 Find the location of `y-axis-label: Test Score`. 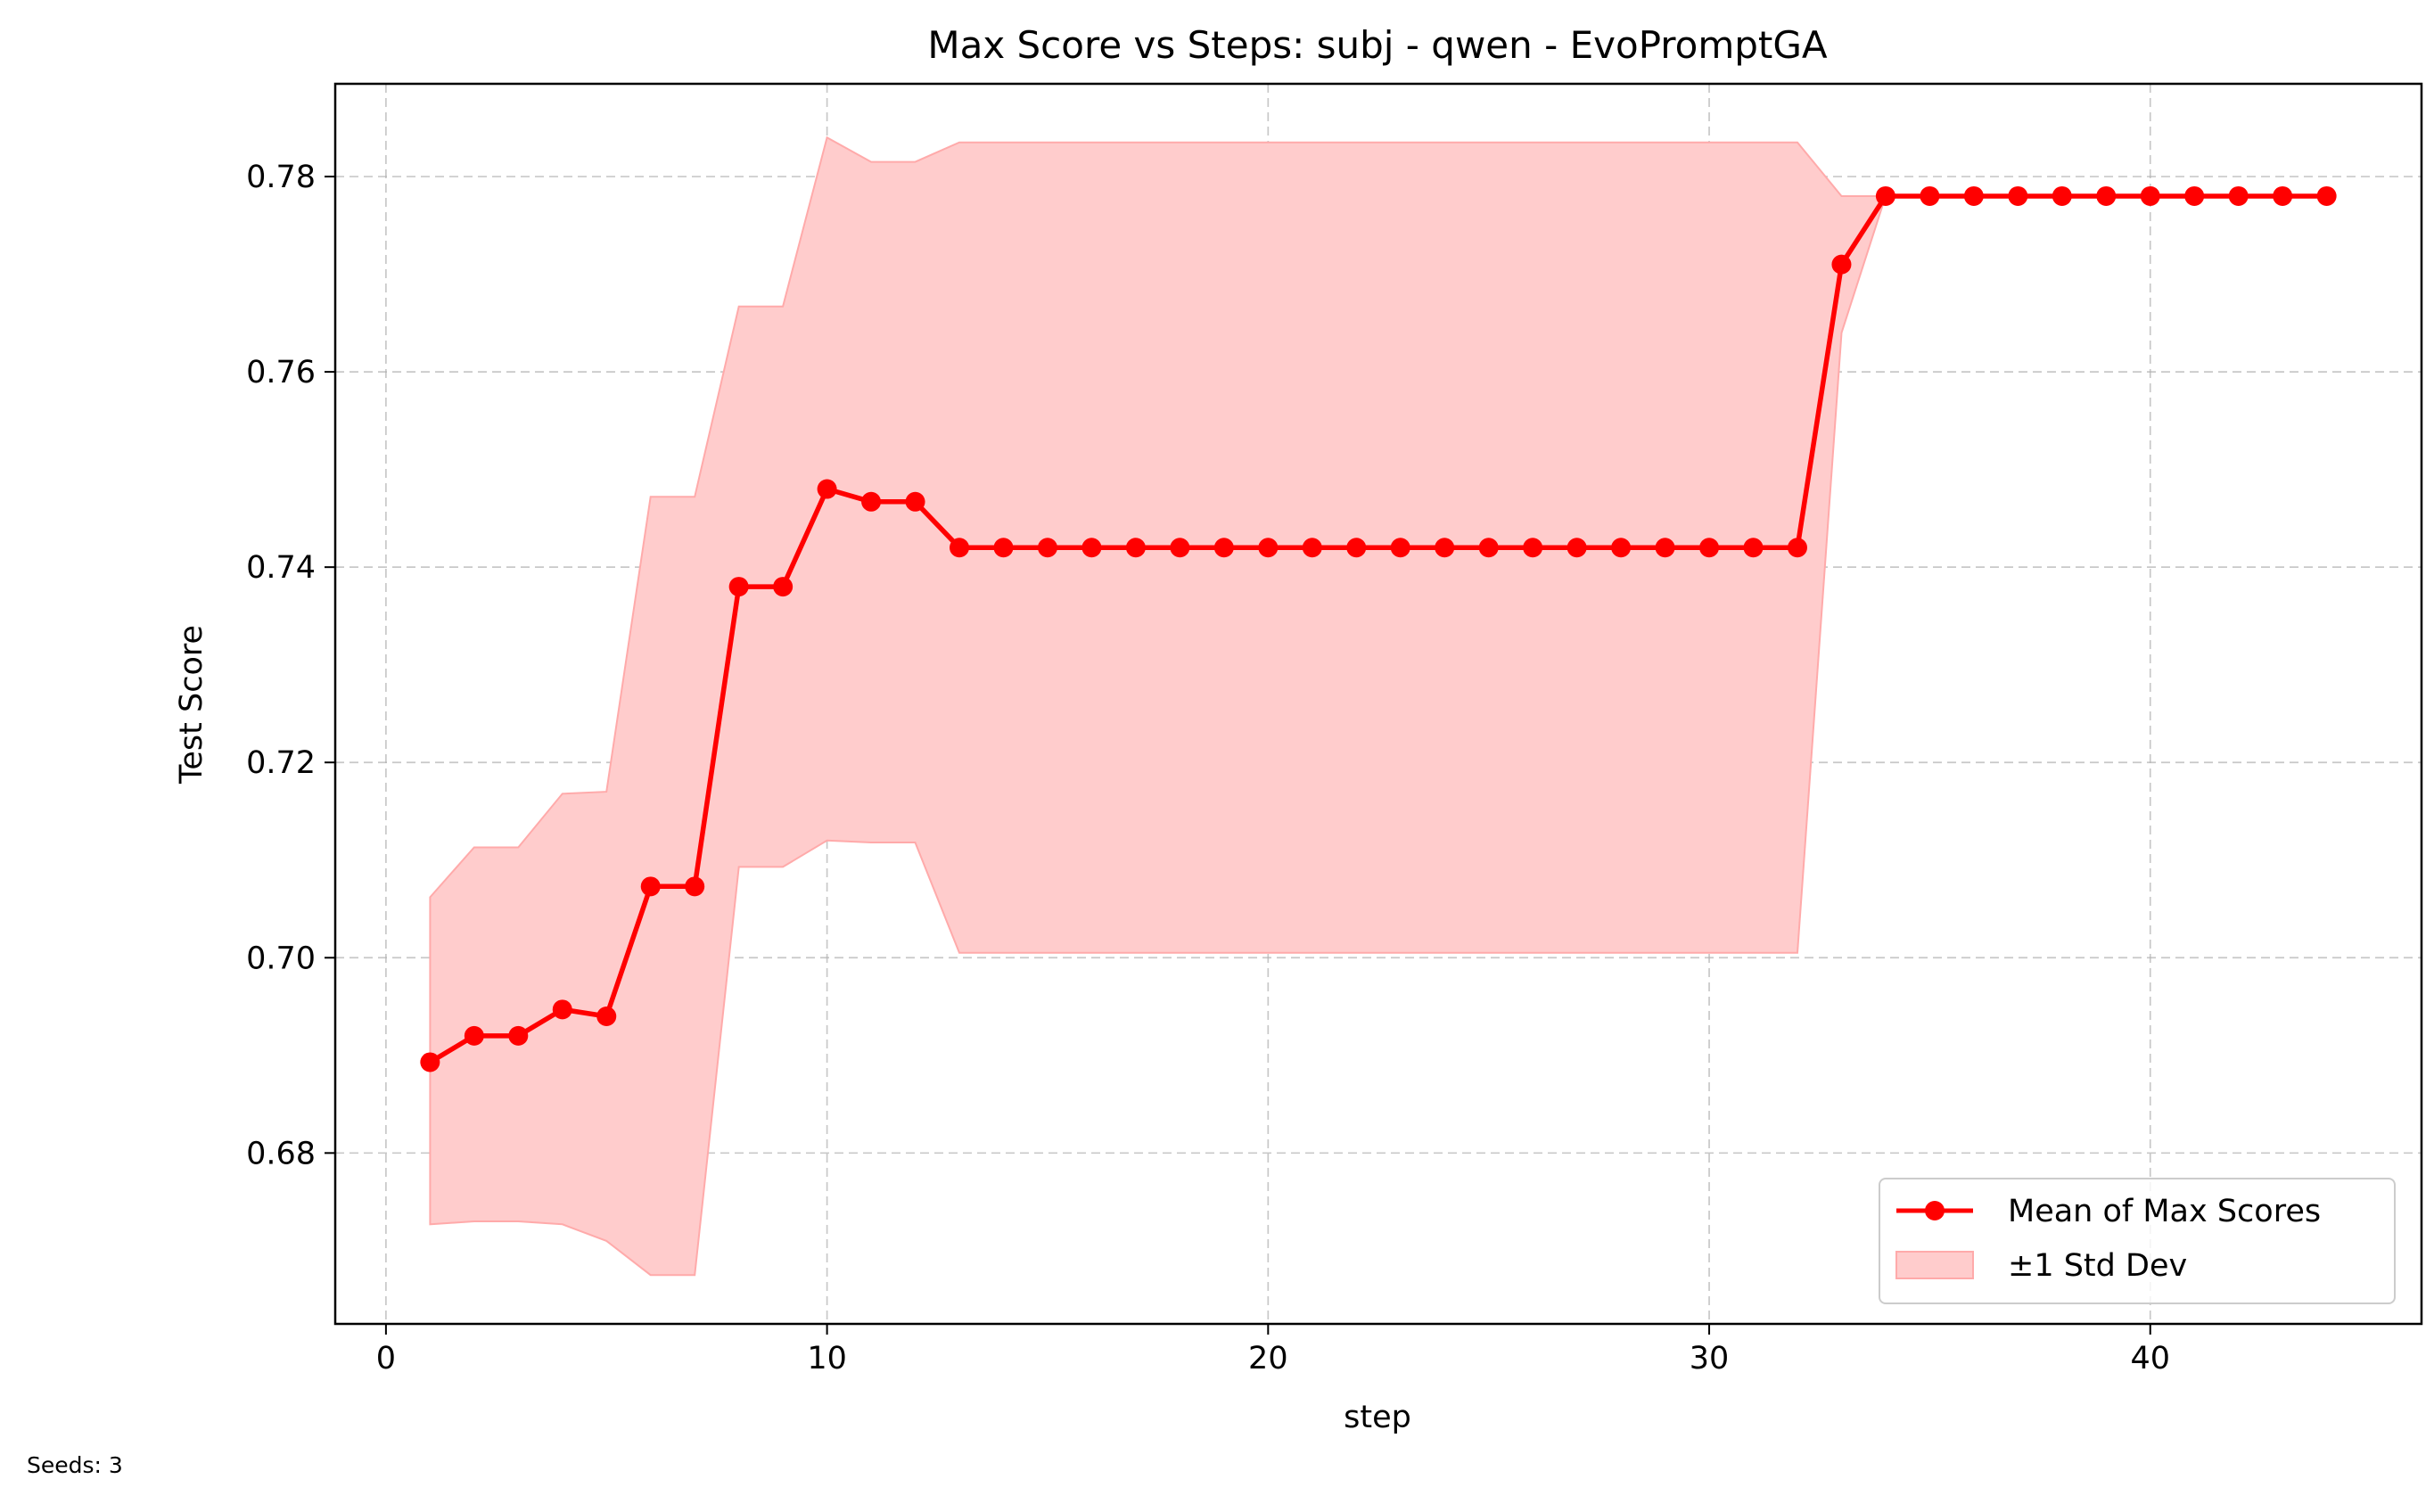

y-axis-label: Test Score is located at coordinates (192, 705).